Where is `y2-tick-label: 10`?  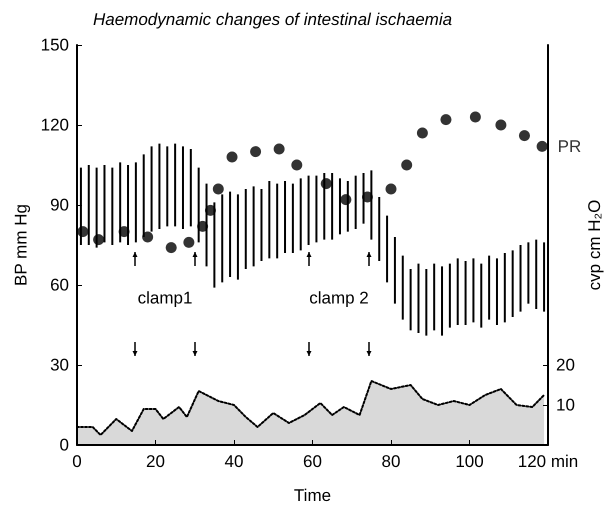
y2-tick-label: 10 is located at coordinates (565, 405).